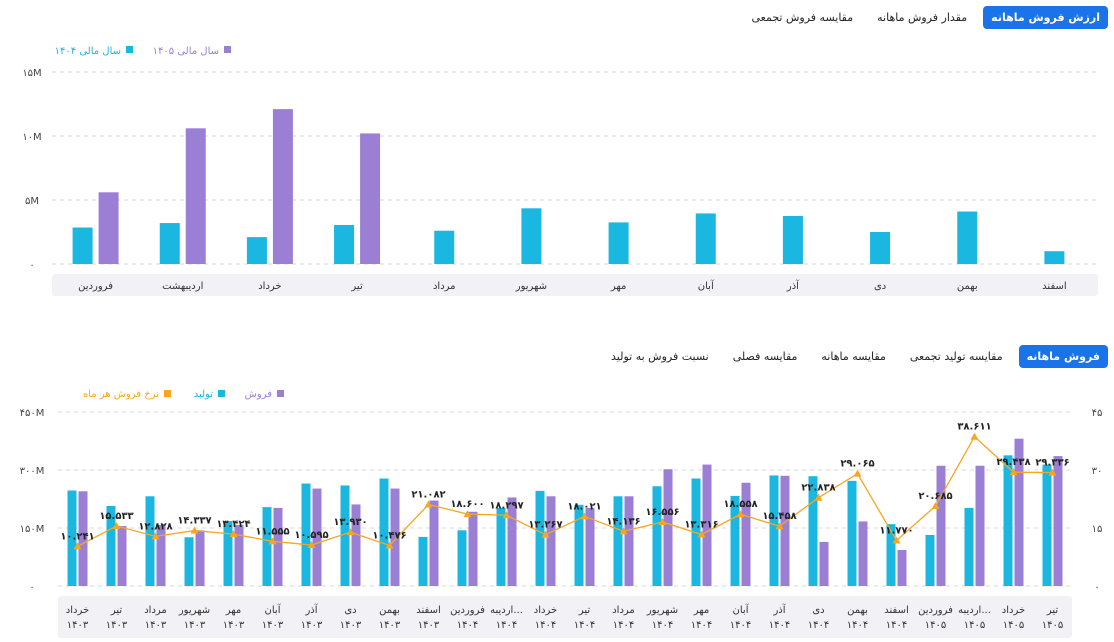 The image size is (1114, 642). I want to click on x-tick-month: بهمن, so click(857, 610).